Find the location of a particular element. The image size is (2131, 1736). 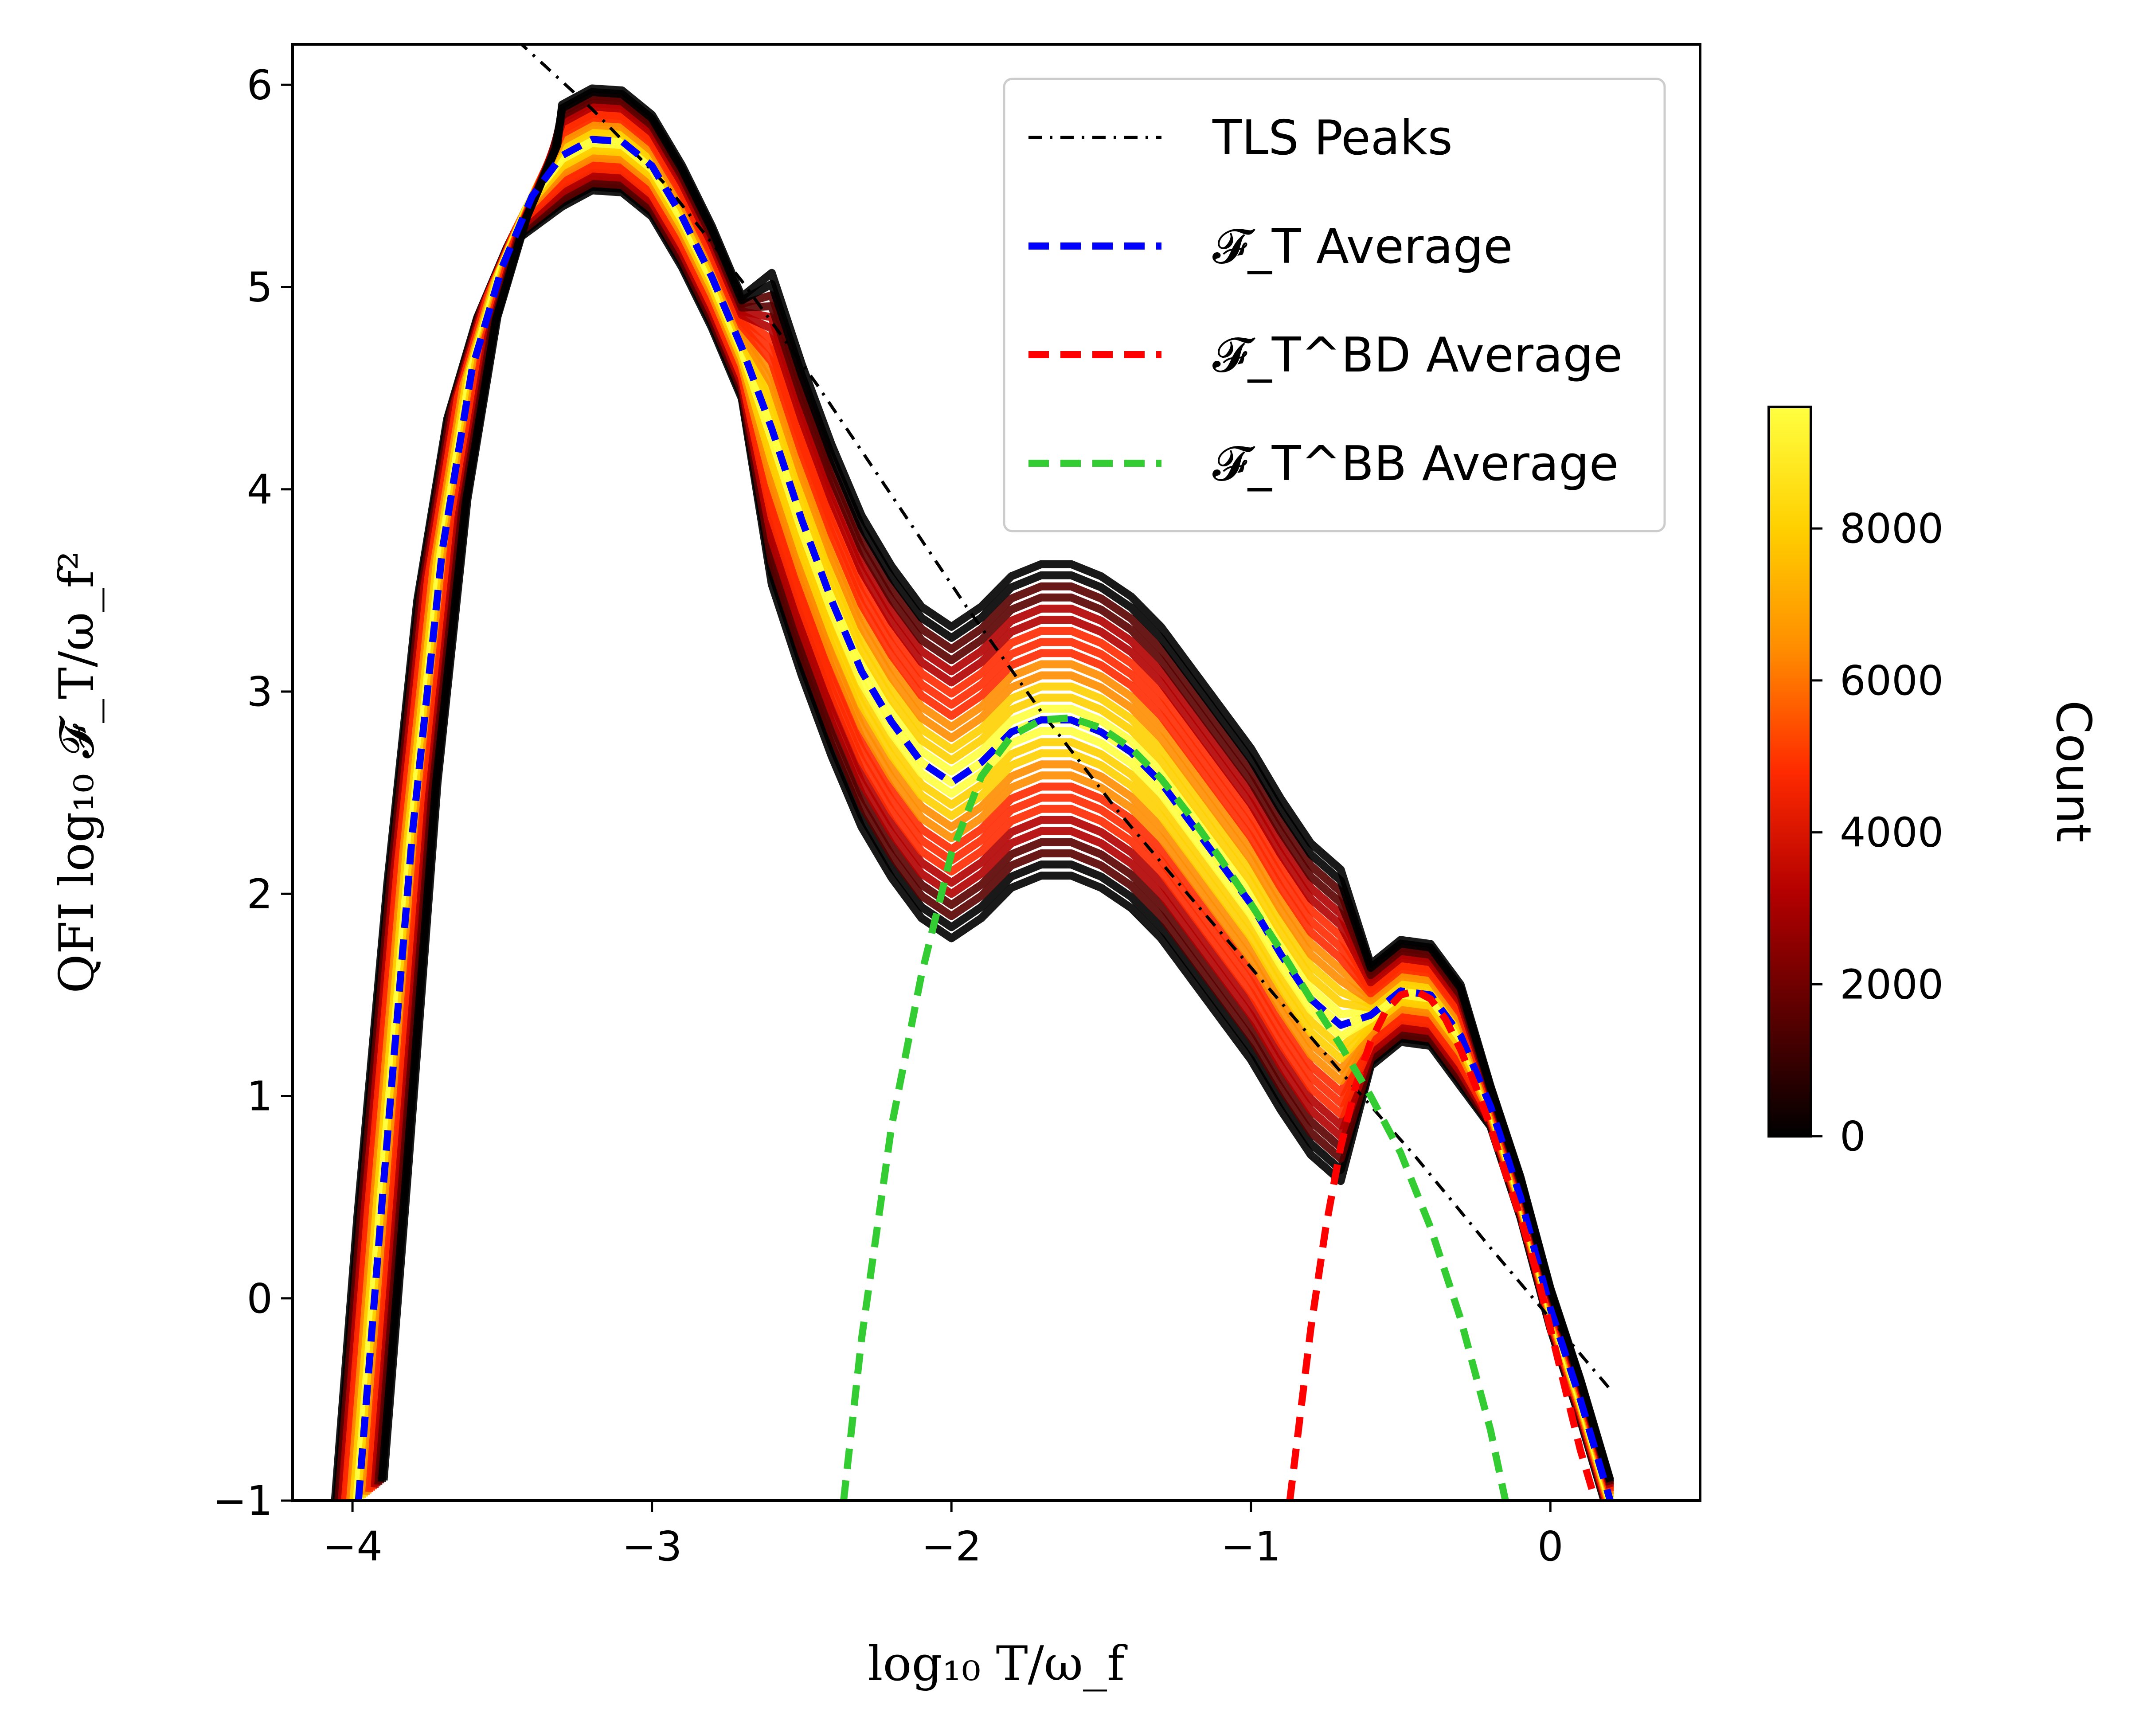

colorbar-tick-label: 0 is located at coordinates (1853, 1136).